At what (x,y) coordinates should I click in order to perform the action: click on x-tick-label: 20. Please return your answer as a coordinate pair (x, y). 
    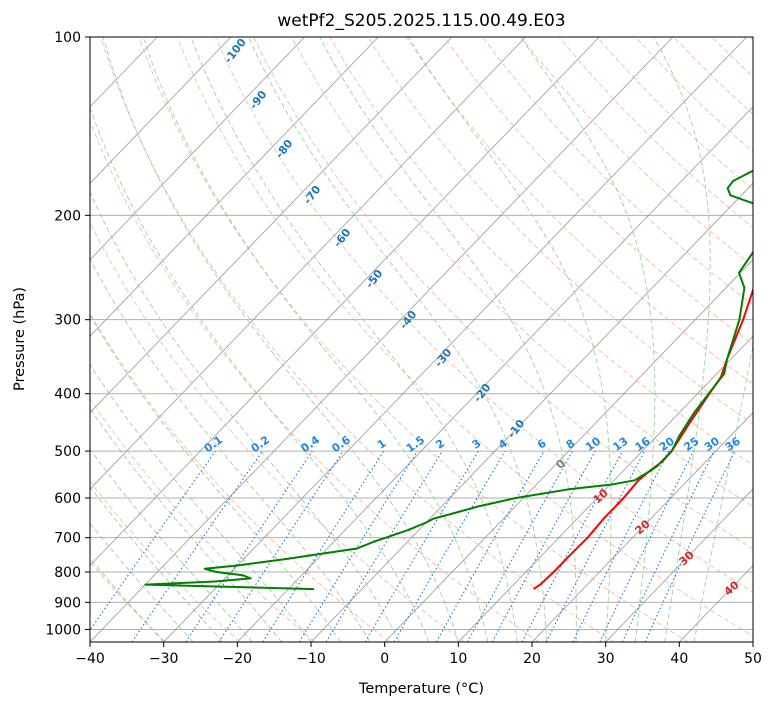
    Looking at the image, I should click on (532, 659).